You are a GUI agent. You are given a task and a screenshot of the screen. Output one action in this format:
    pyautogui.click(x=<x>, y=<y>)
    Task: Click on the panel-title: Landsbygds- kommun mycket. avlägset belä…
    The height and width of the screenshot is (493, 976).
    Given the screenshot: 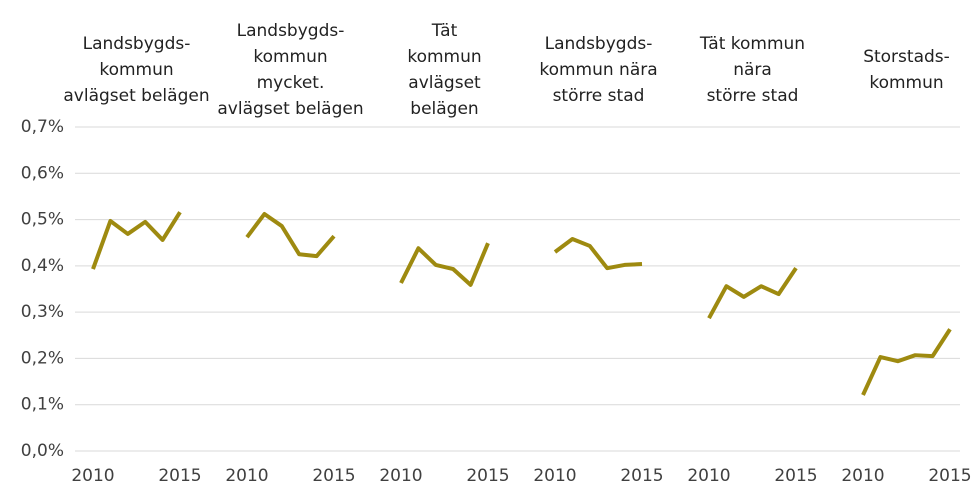 What is the action you would take?
    pyautogui.click(x=290, y=70)
    